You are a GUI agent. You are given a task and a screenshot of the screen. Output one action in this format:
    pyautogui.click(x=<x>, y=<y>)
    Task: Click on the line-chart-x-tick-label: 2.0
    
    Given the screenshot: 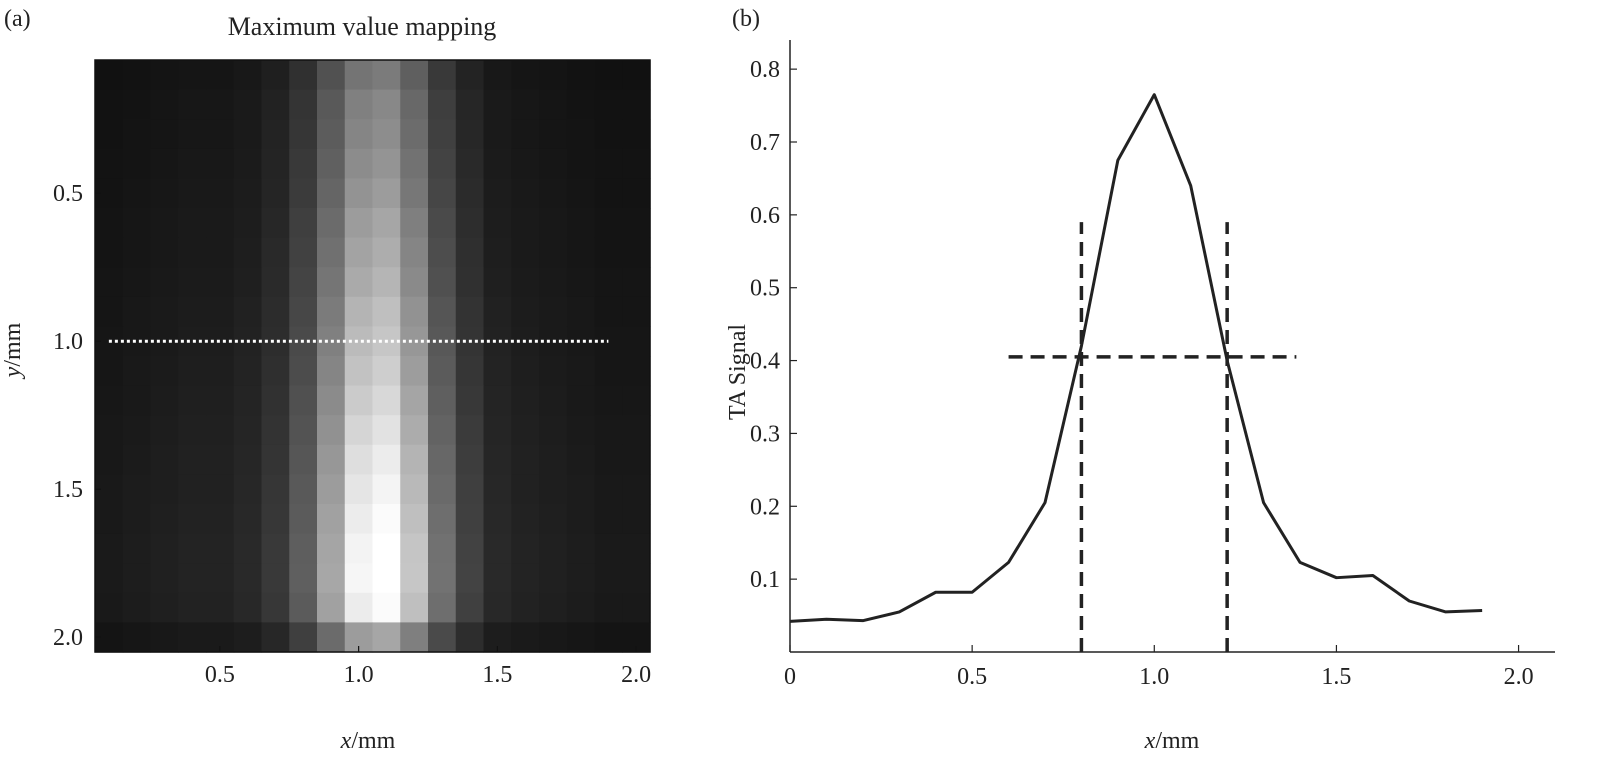 What is the action you would take?
    pyautogui.click(x=1519, y=677)
    